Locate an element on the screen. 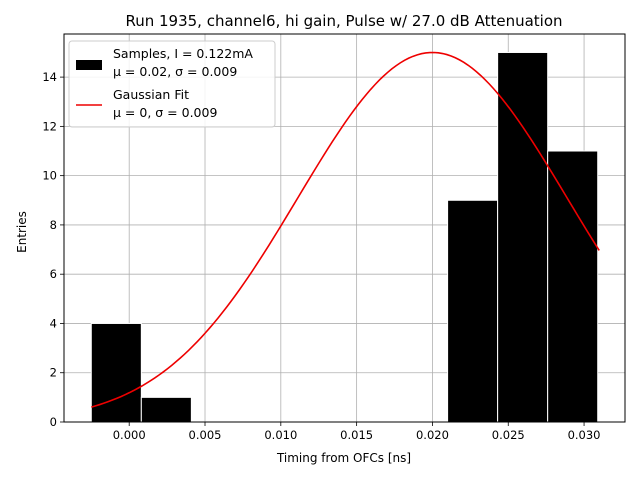 The height and width of the screenshot is (480, 640). x-tick-label: 0.030 is located at coordinates (584, 435).